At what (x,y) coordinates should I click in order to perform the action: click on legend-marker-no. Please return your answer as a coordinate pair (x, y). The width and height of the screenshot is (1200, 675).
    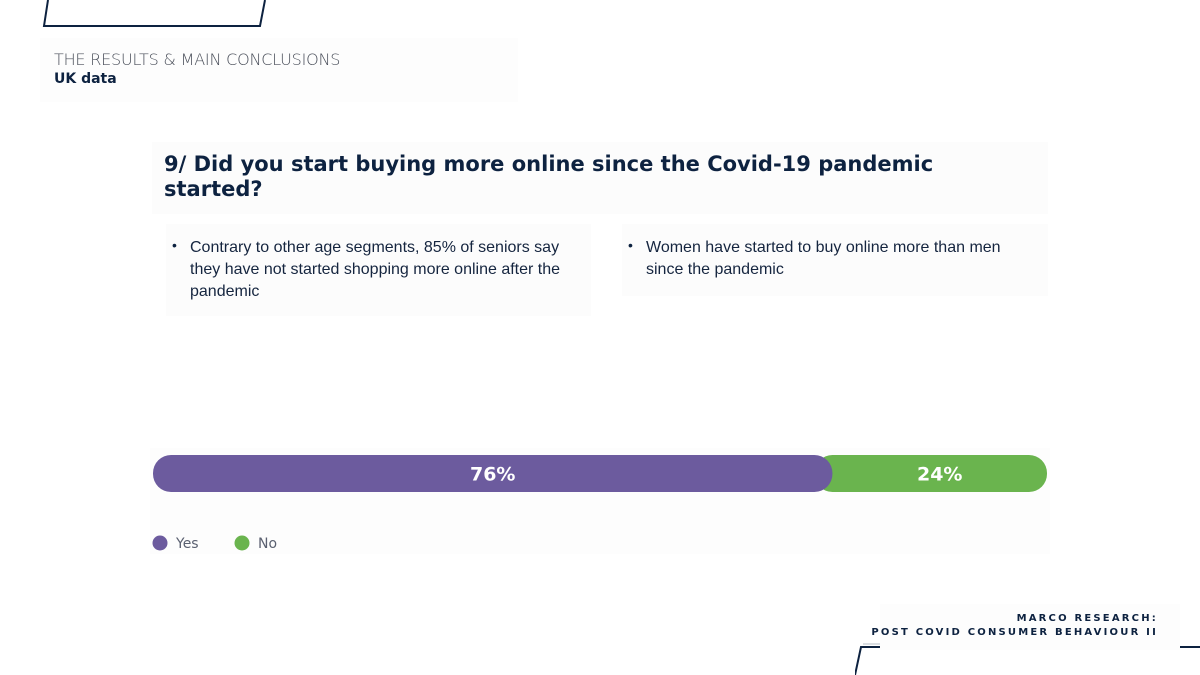
    Looking at the image, I should click on (242, 543).